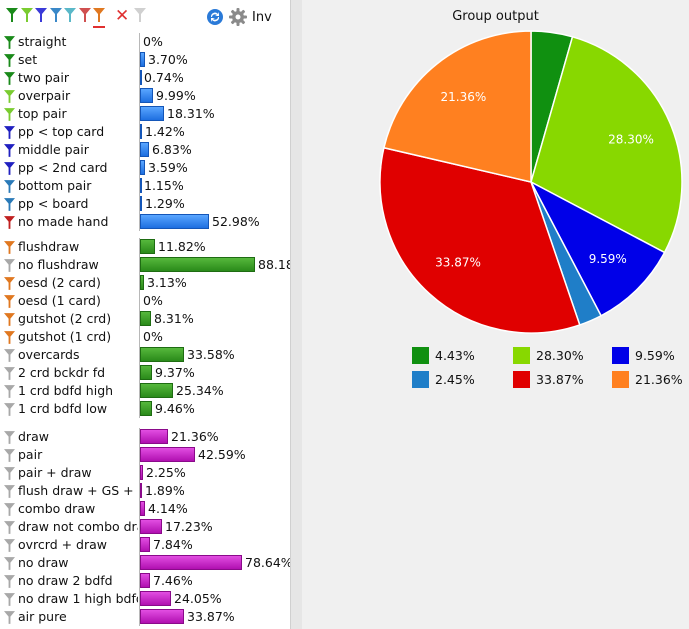 The width and height of the screenshot is (689, 629). What do you see at coordinates (145, 204) in the screenshot?
I see `hand-category-row: pp < board 1.29%` at bounding box center [145, 204].